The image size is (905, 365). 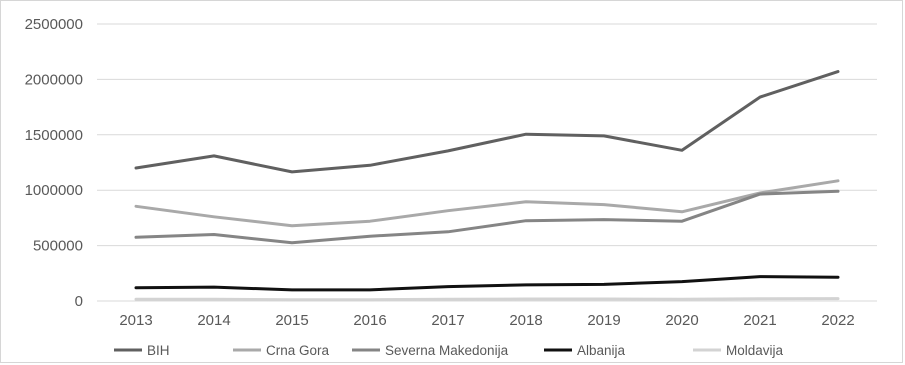 What do you see at coordinates (487, 203) in the screenshot?
I see `series-line-crna-gora` at bounding box center [487, 203].